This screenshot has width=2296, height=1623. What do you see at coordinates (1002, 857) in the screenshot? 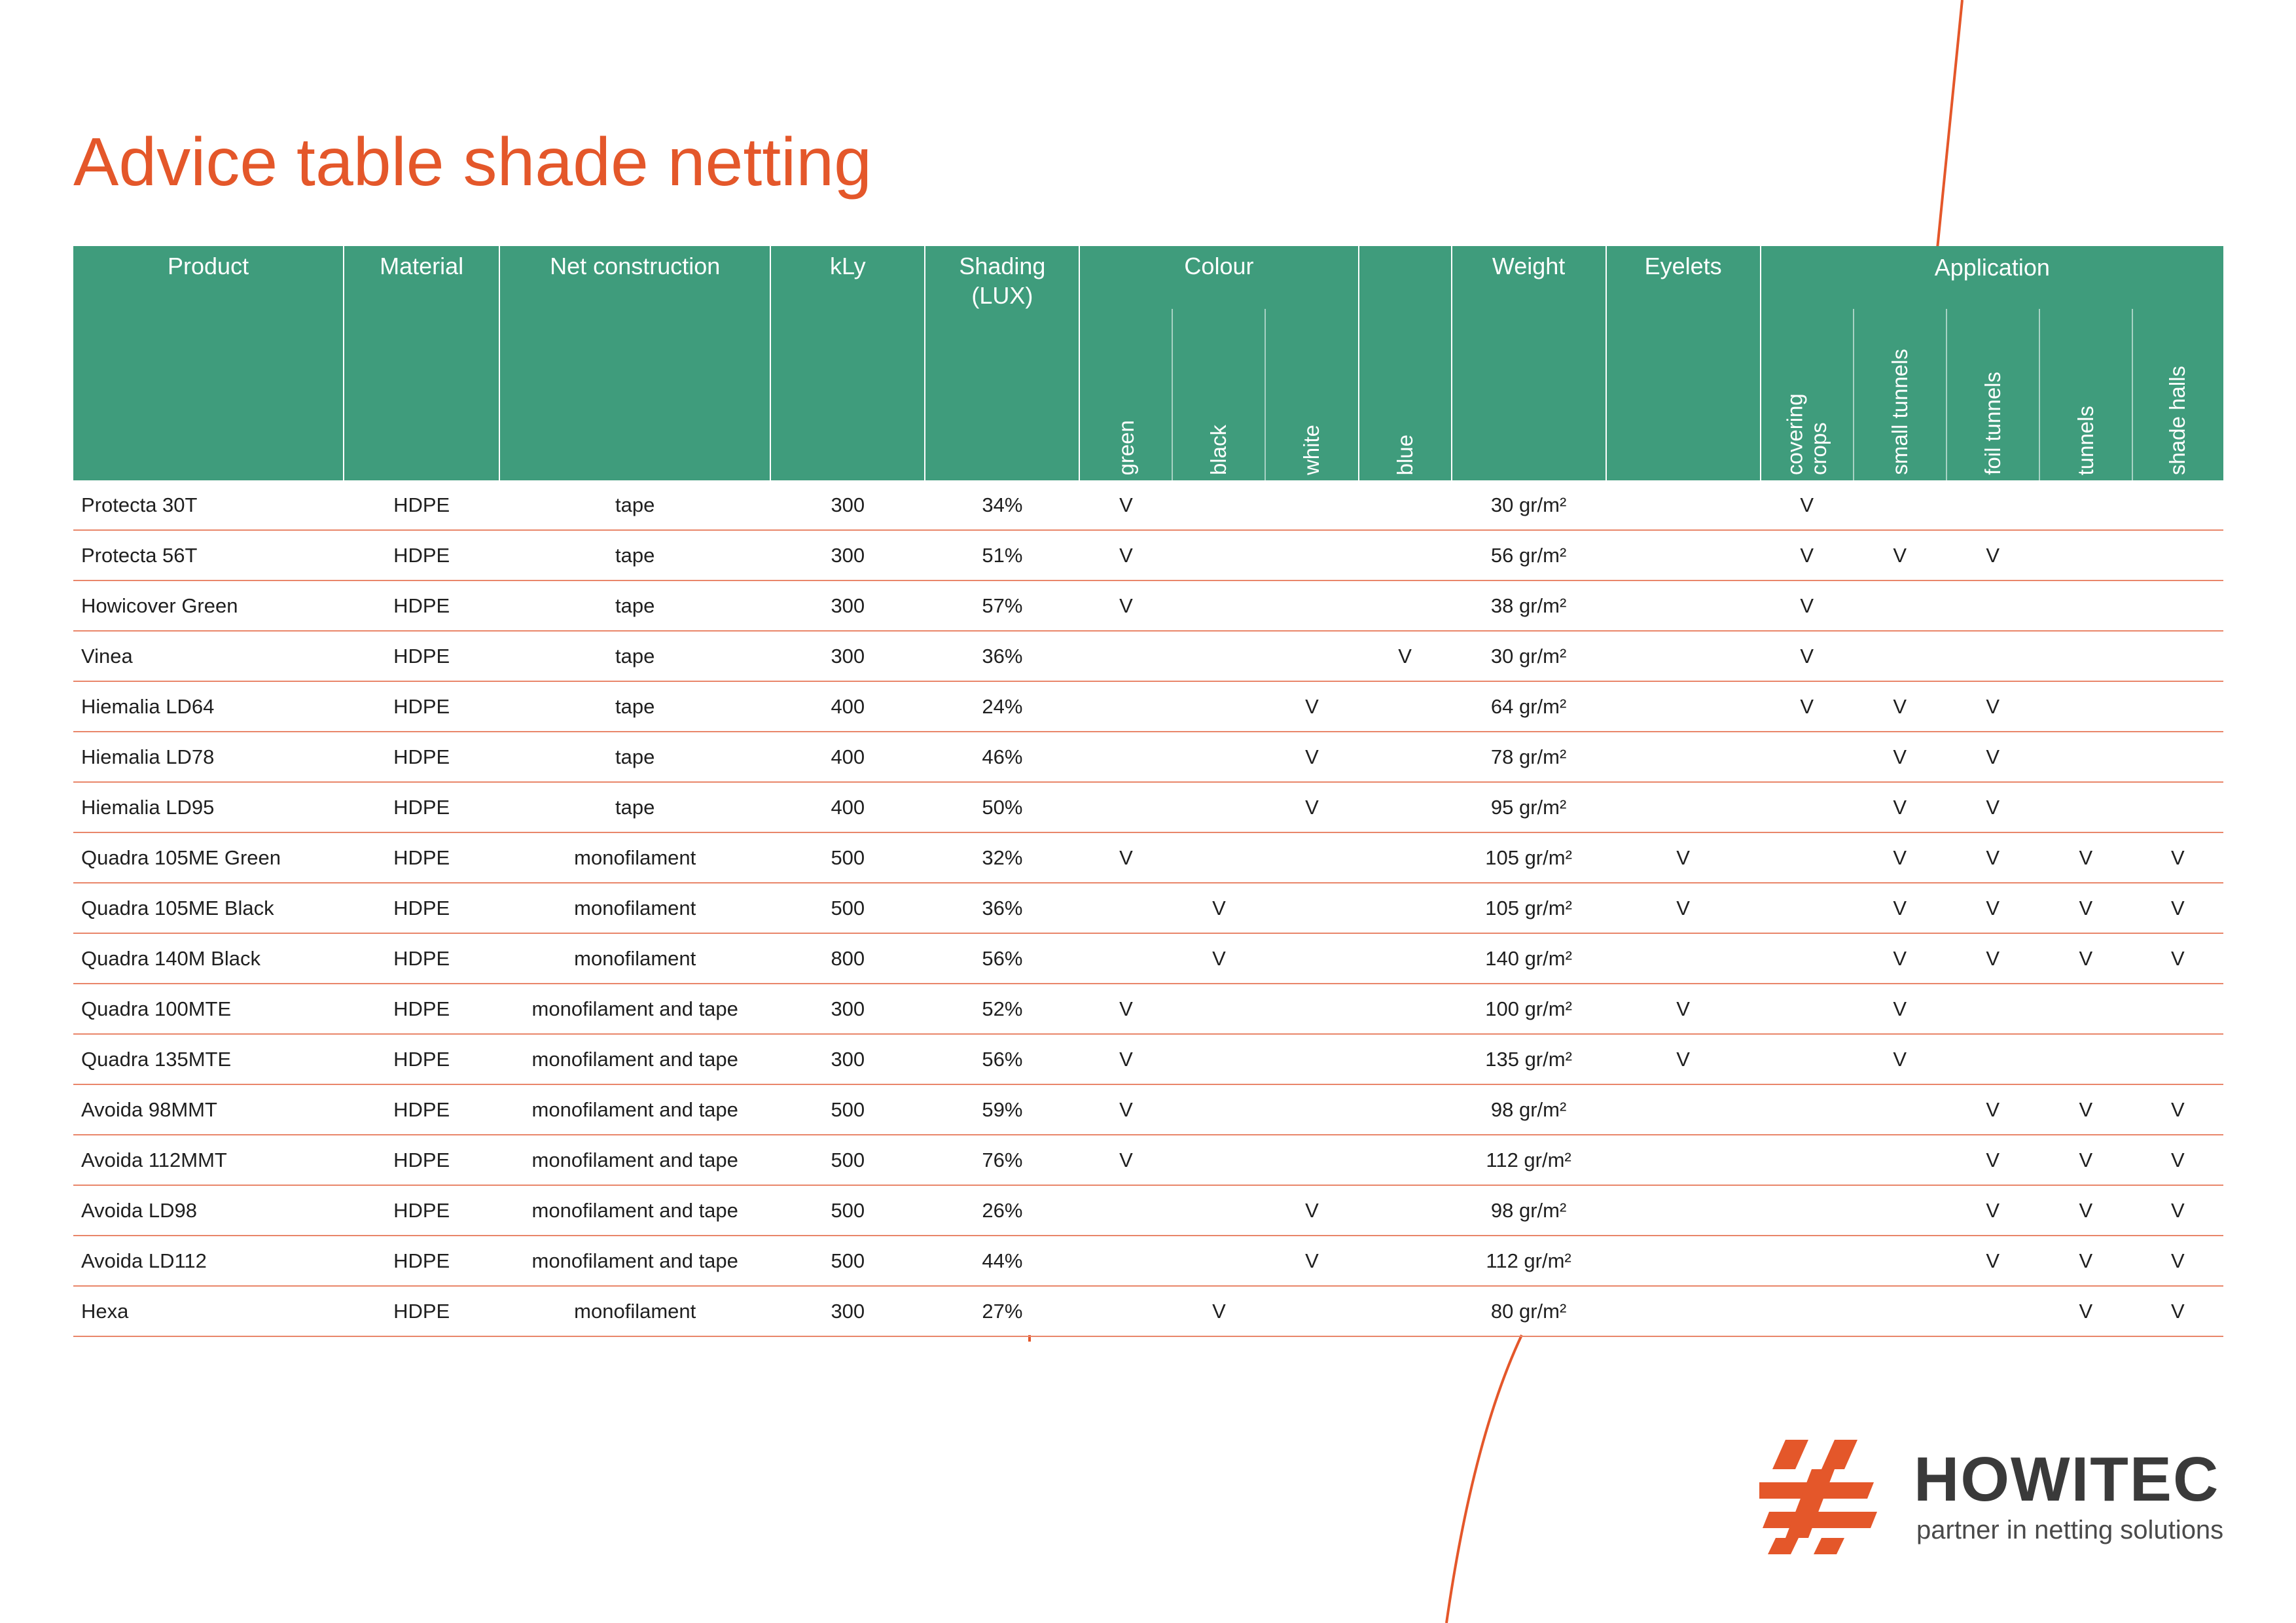
I see `cell-shading: 32%` at bounding box center [1002, 857].